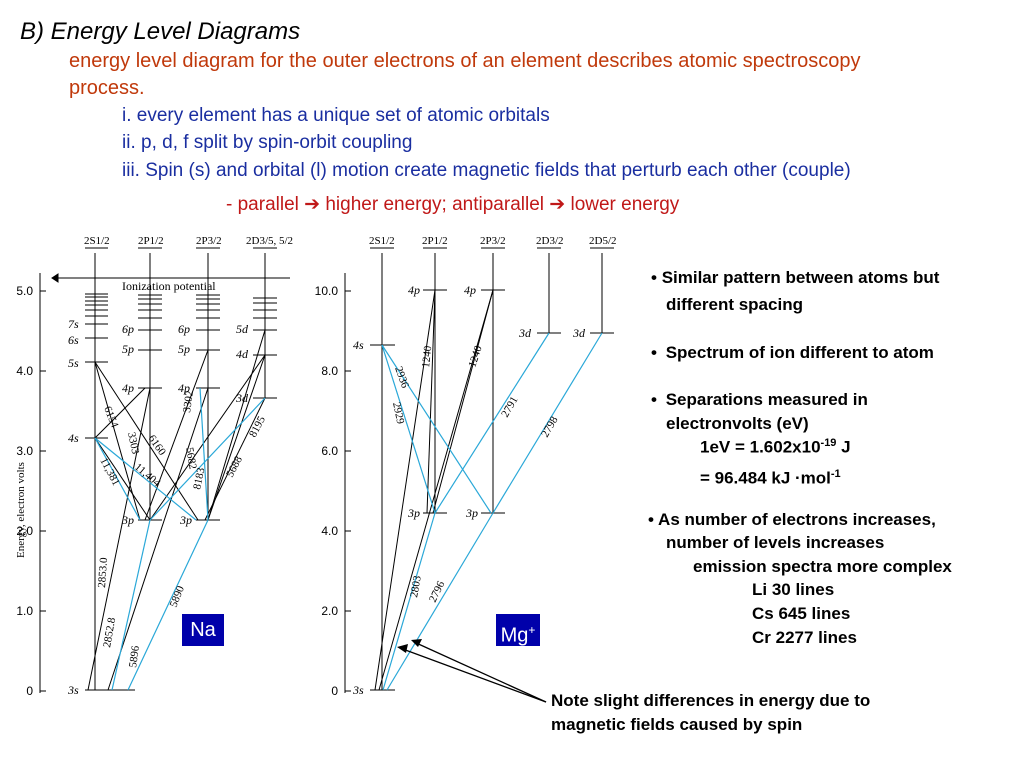 Image resolution: width=1024 pixels, height=768 pixels. I want to click on mg-level-label: 4s, so click(358, 345).